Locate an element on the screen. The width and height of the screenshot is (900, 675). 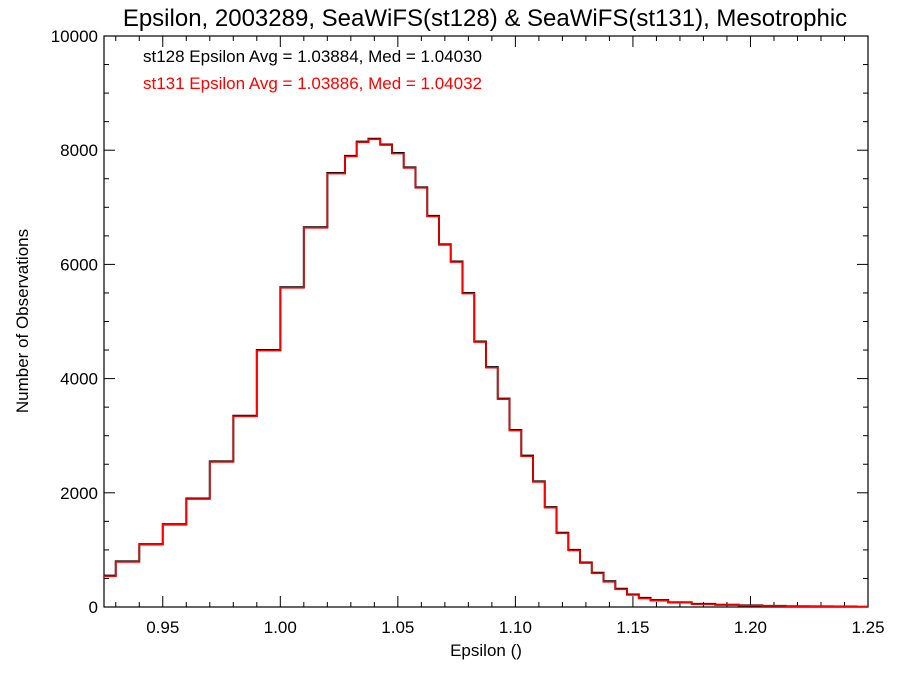
y-tick-label: 10000 is located at coordinates (74, 36).